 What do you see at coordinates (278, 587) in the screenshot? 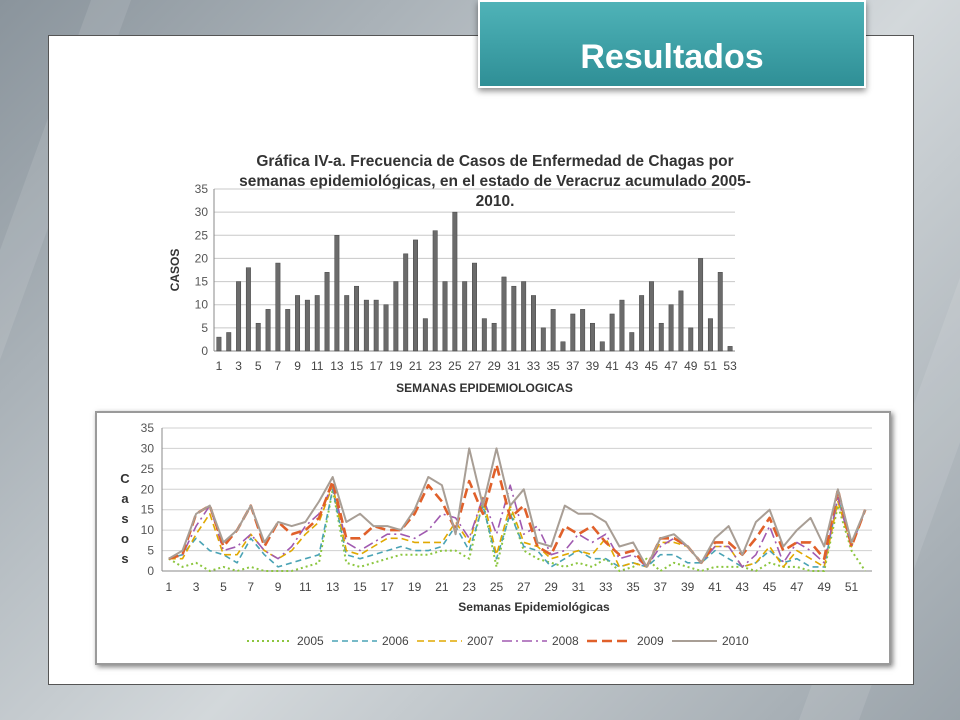
I see `line-x-tick-label: 9` at bounding box center [278, 587].